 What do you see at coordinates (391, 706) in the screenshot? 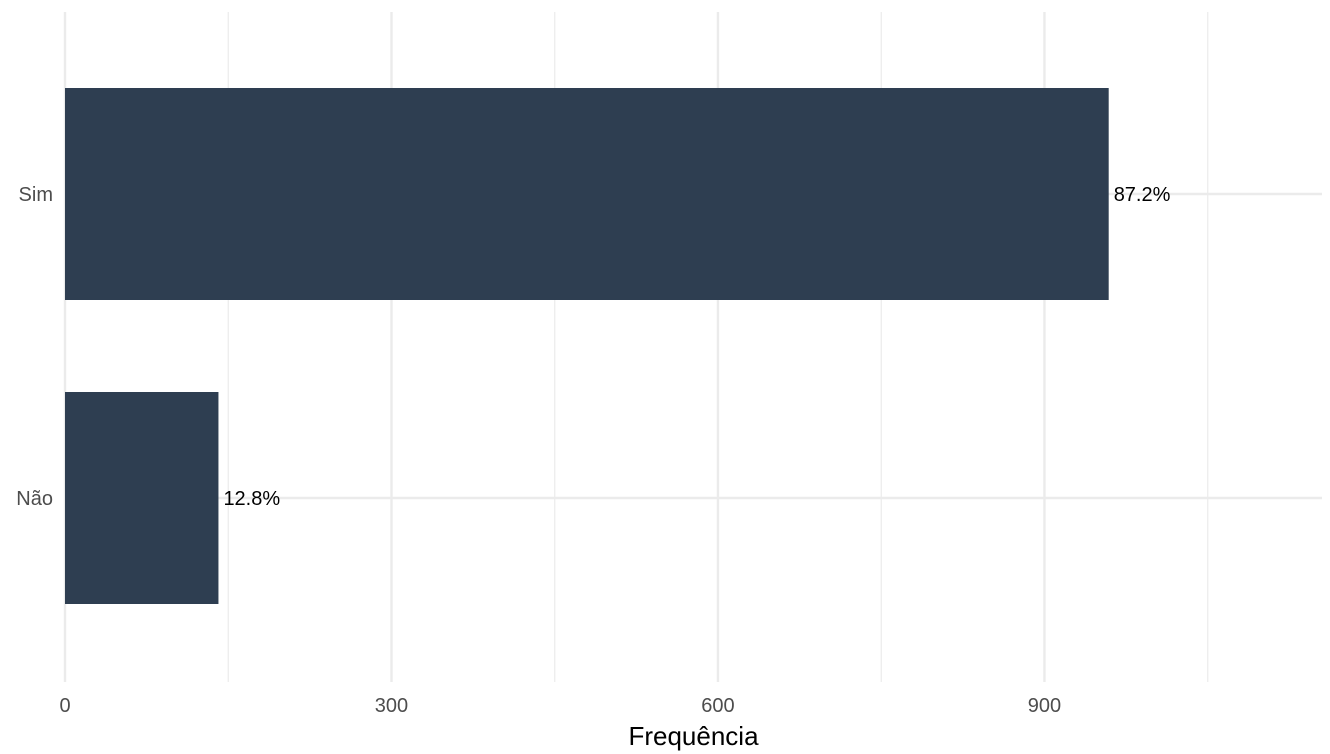
I see `x-tick-label: 300` at bounding box center [391, 706].